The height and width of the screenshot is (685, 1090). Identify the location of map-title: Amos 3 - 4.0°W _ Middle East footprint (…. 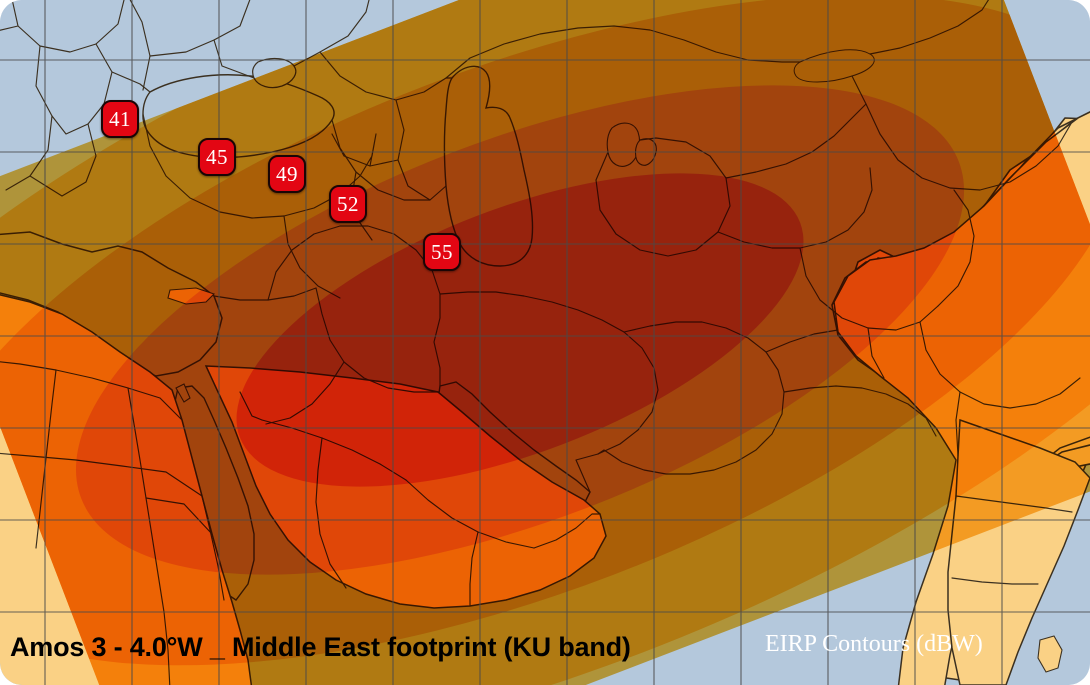
(320, 647).